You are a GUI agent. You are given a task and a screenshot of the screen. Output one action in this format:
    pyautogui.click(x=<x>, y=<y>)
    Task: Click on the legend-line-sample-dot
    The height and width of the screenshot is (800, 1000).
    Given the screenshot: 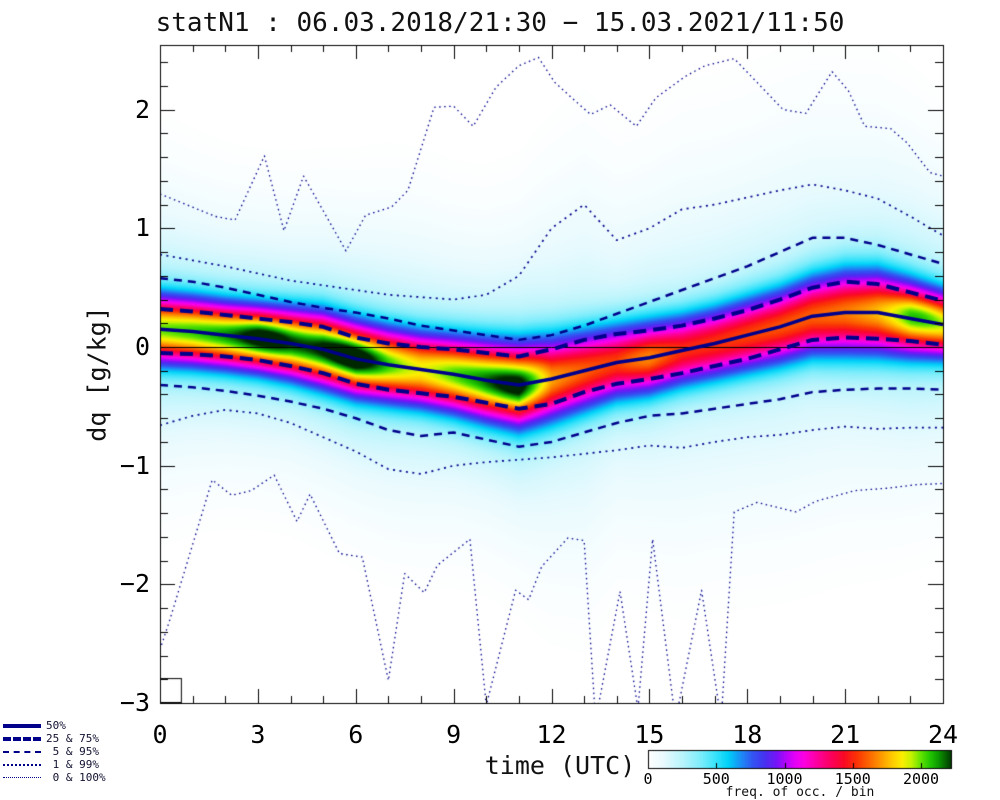 What is the action you would take?
    pyautogui.click(x=22, y=764)
    